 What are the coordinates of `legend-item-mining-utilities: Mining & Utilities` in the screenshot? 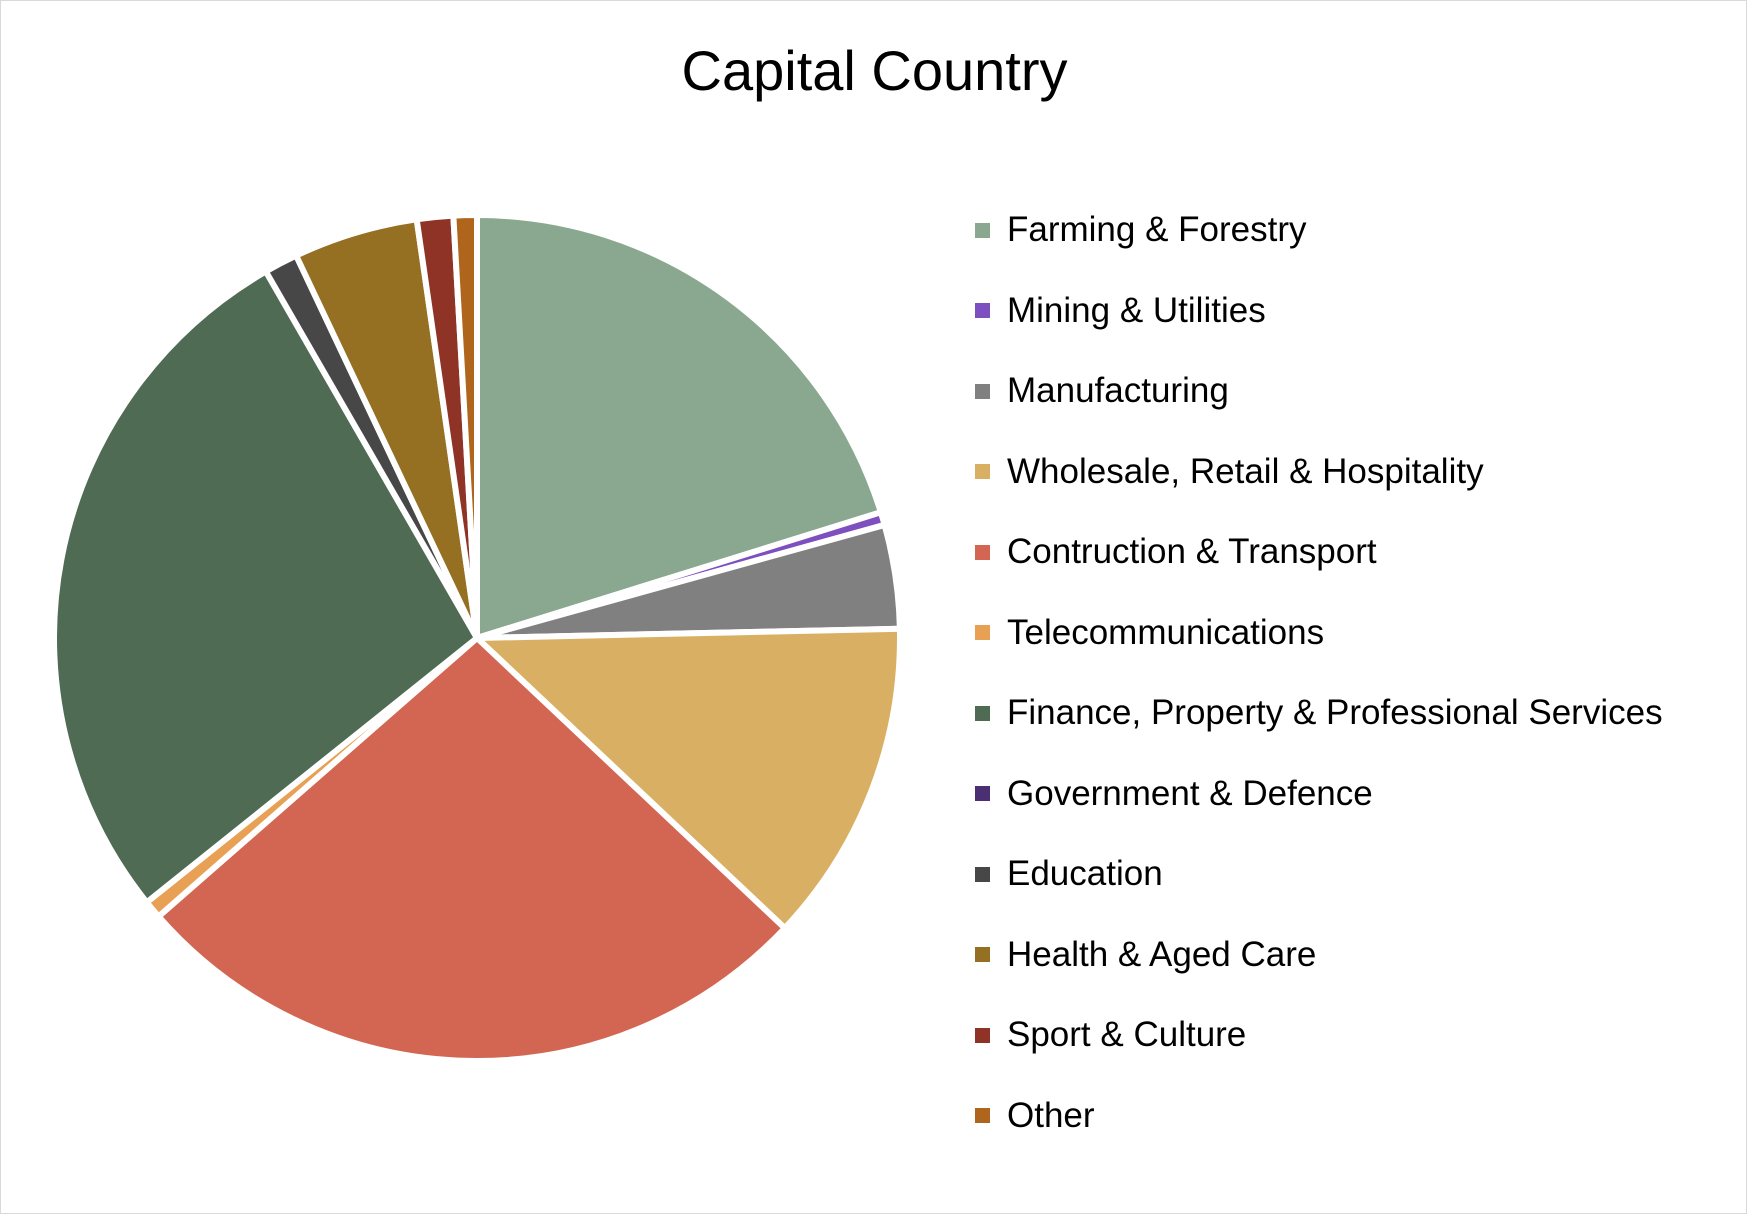 It's located at (1319, 311).